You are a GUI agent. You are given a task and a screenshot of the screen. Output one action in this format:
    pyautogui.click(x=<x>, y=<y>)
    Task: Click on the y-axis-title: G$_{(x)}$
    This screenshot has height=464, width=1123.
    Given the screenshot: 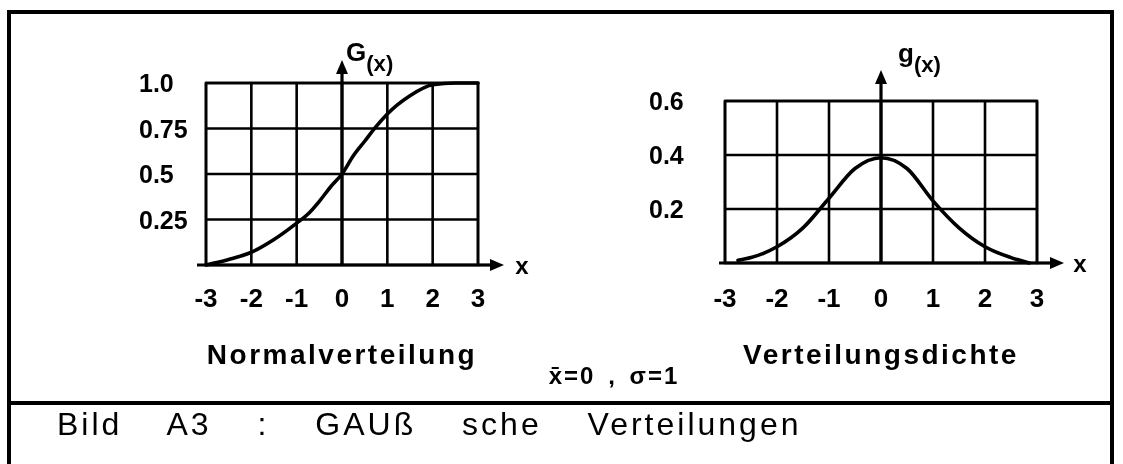 What is the action you would take?
    pyautogui.click(x=370, y=56)
    